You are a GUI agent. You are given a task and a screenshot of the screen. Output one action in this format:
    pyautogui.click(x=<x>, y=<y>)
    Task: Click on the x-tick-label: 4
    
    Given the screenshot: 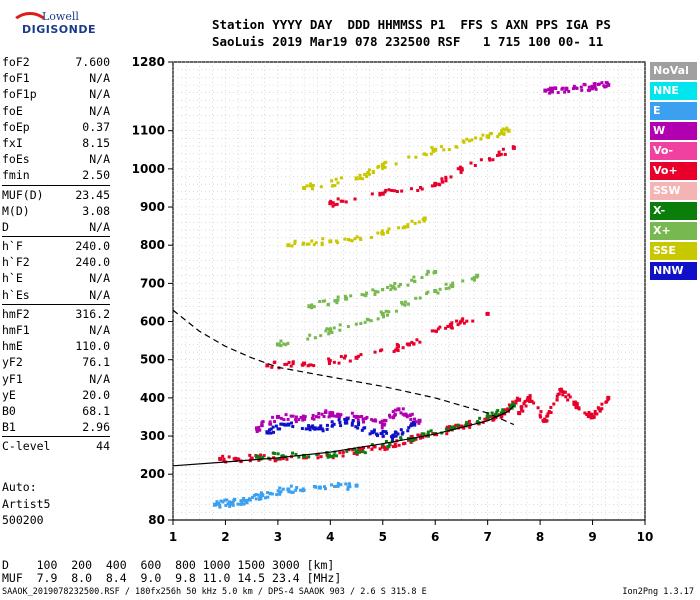 What is the action you would take?
    pyautogui.click(x=330, y=537)
    